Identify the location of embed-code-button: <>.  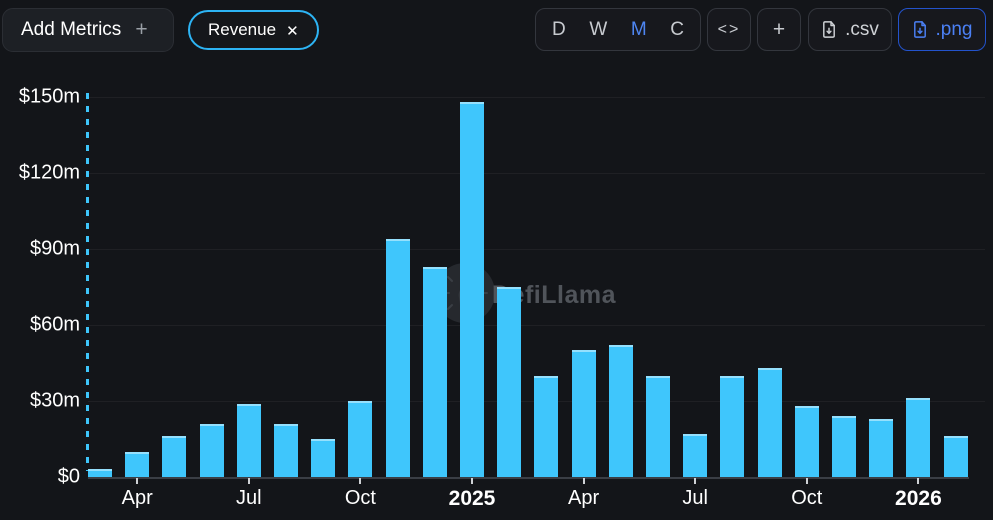
(729, 29).